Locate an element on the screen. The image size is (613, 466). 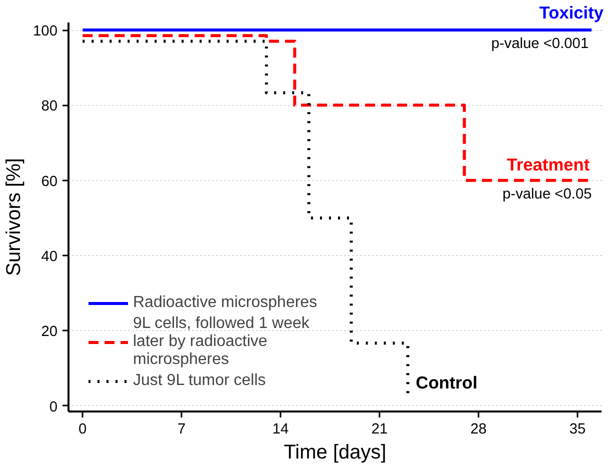
y-tick-label: 80 is located at coordinates (49, 106).